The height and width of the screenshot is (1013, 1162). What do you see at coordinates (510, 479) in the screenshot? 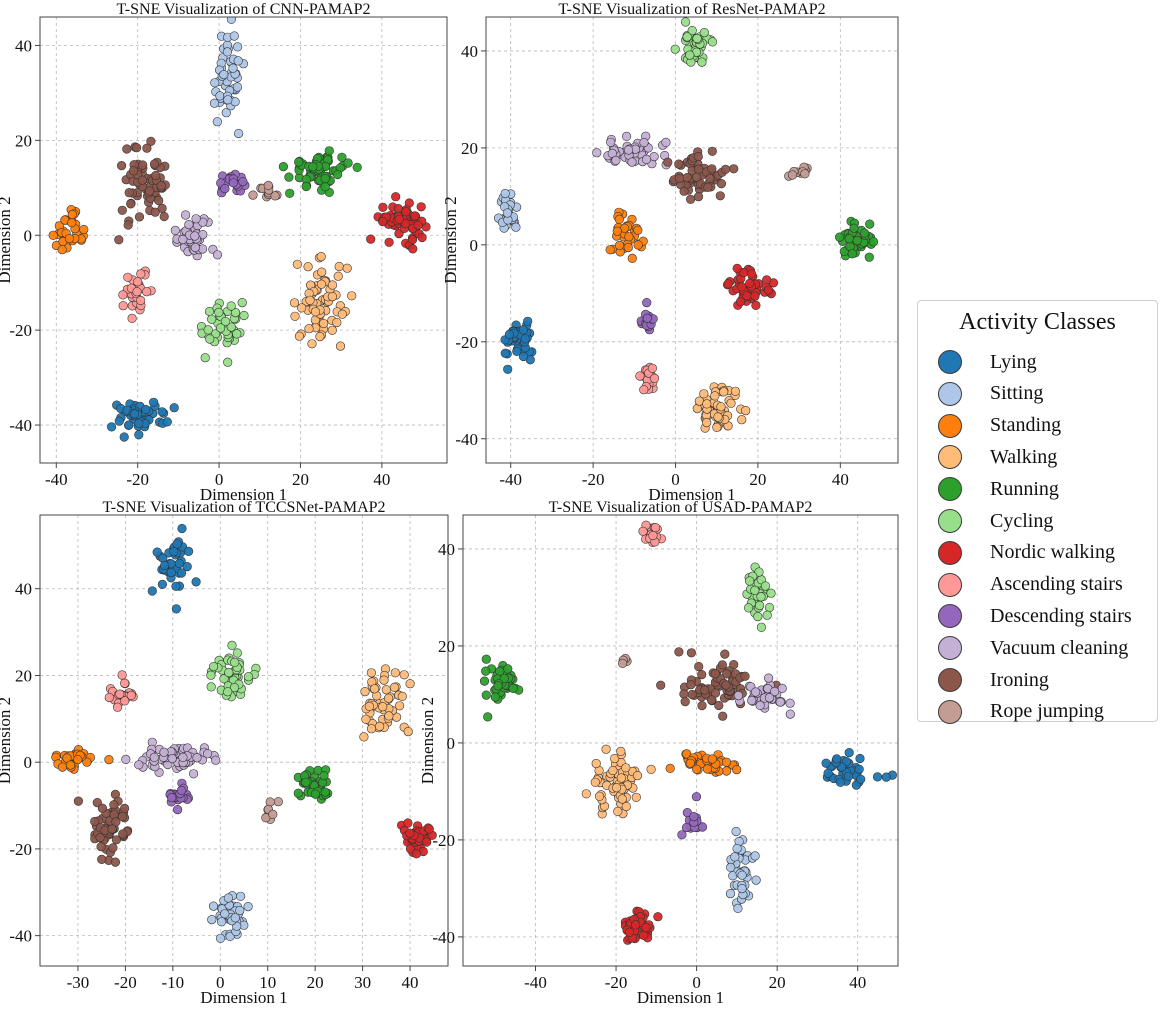
I see `x-tick-label: -40` at bounding box center [510, 479].